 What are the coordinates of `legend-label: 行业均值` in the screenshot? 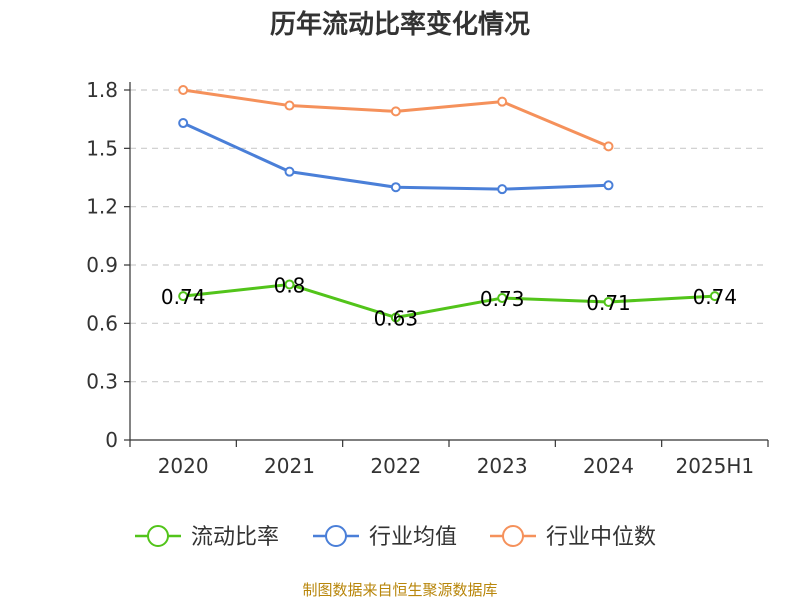 It's located at (413, 537).